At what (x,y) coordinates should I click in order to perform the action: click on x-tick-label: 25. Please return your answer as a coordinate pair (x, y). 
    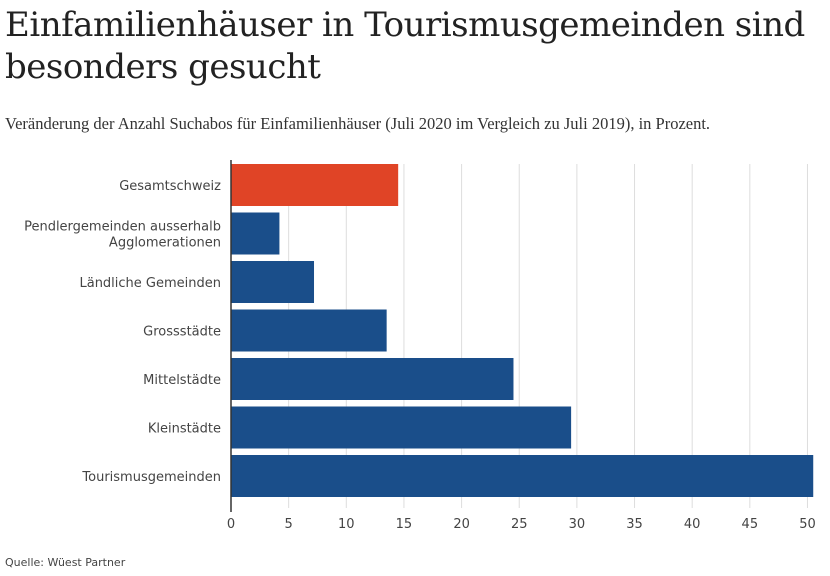
    Looking at the image, I should click on (519, 524).